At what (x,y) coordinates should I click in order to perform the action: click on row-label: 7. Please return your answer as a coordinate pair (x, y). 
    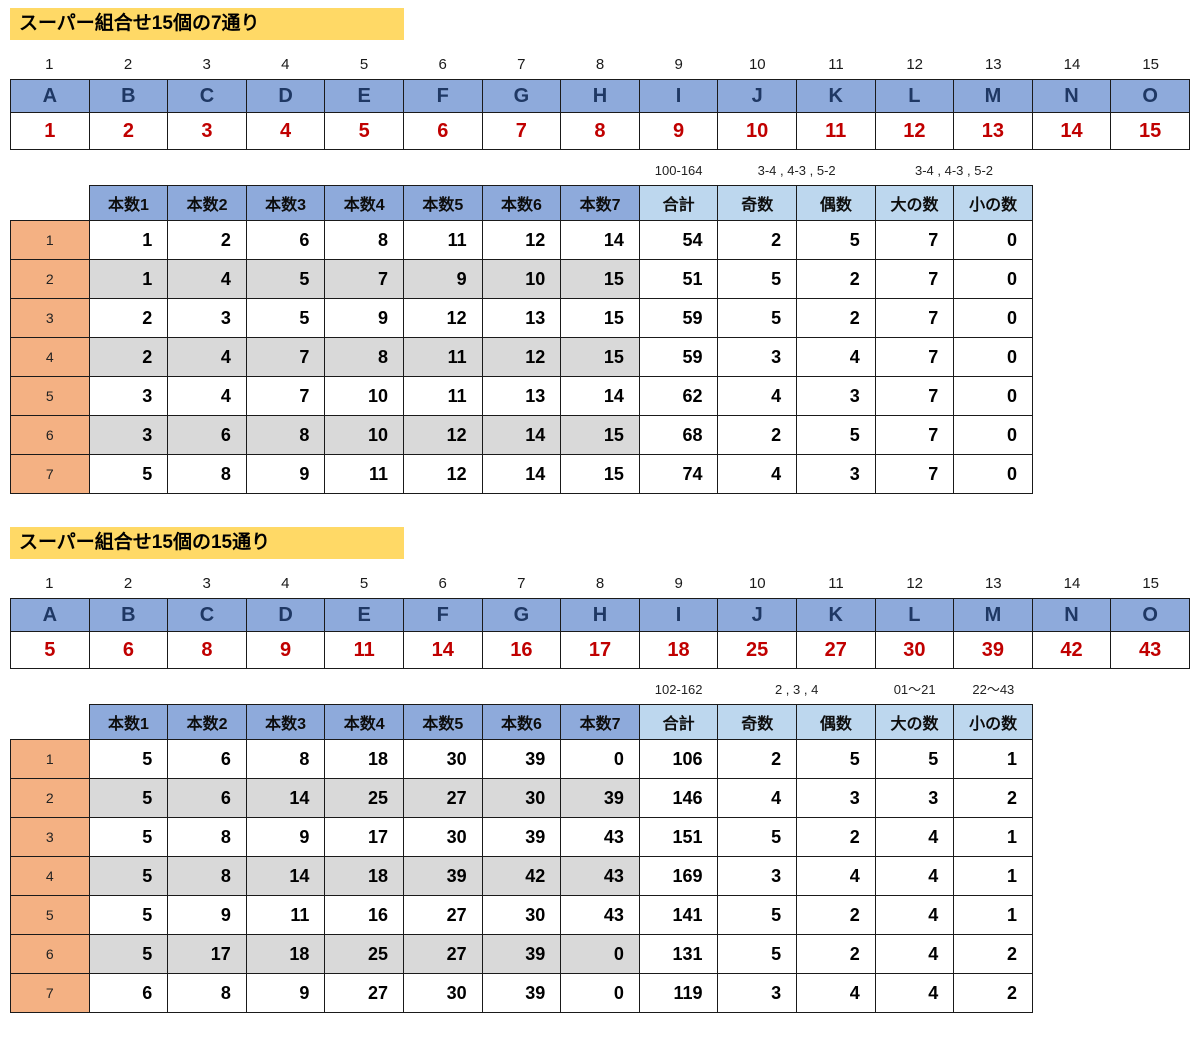
    Looking at the image, I should click on (50, 474).